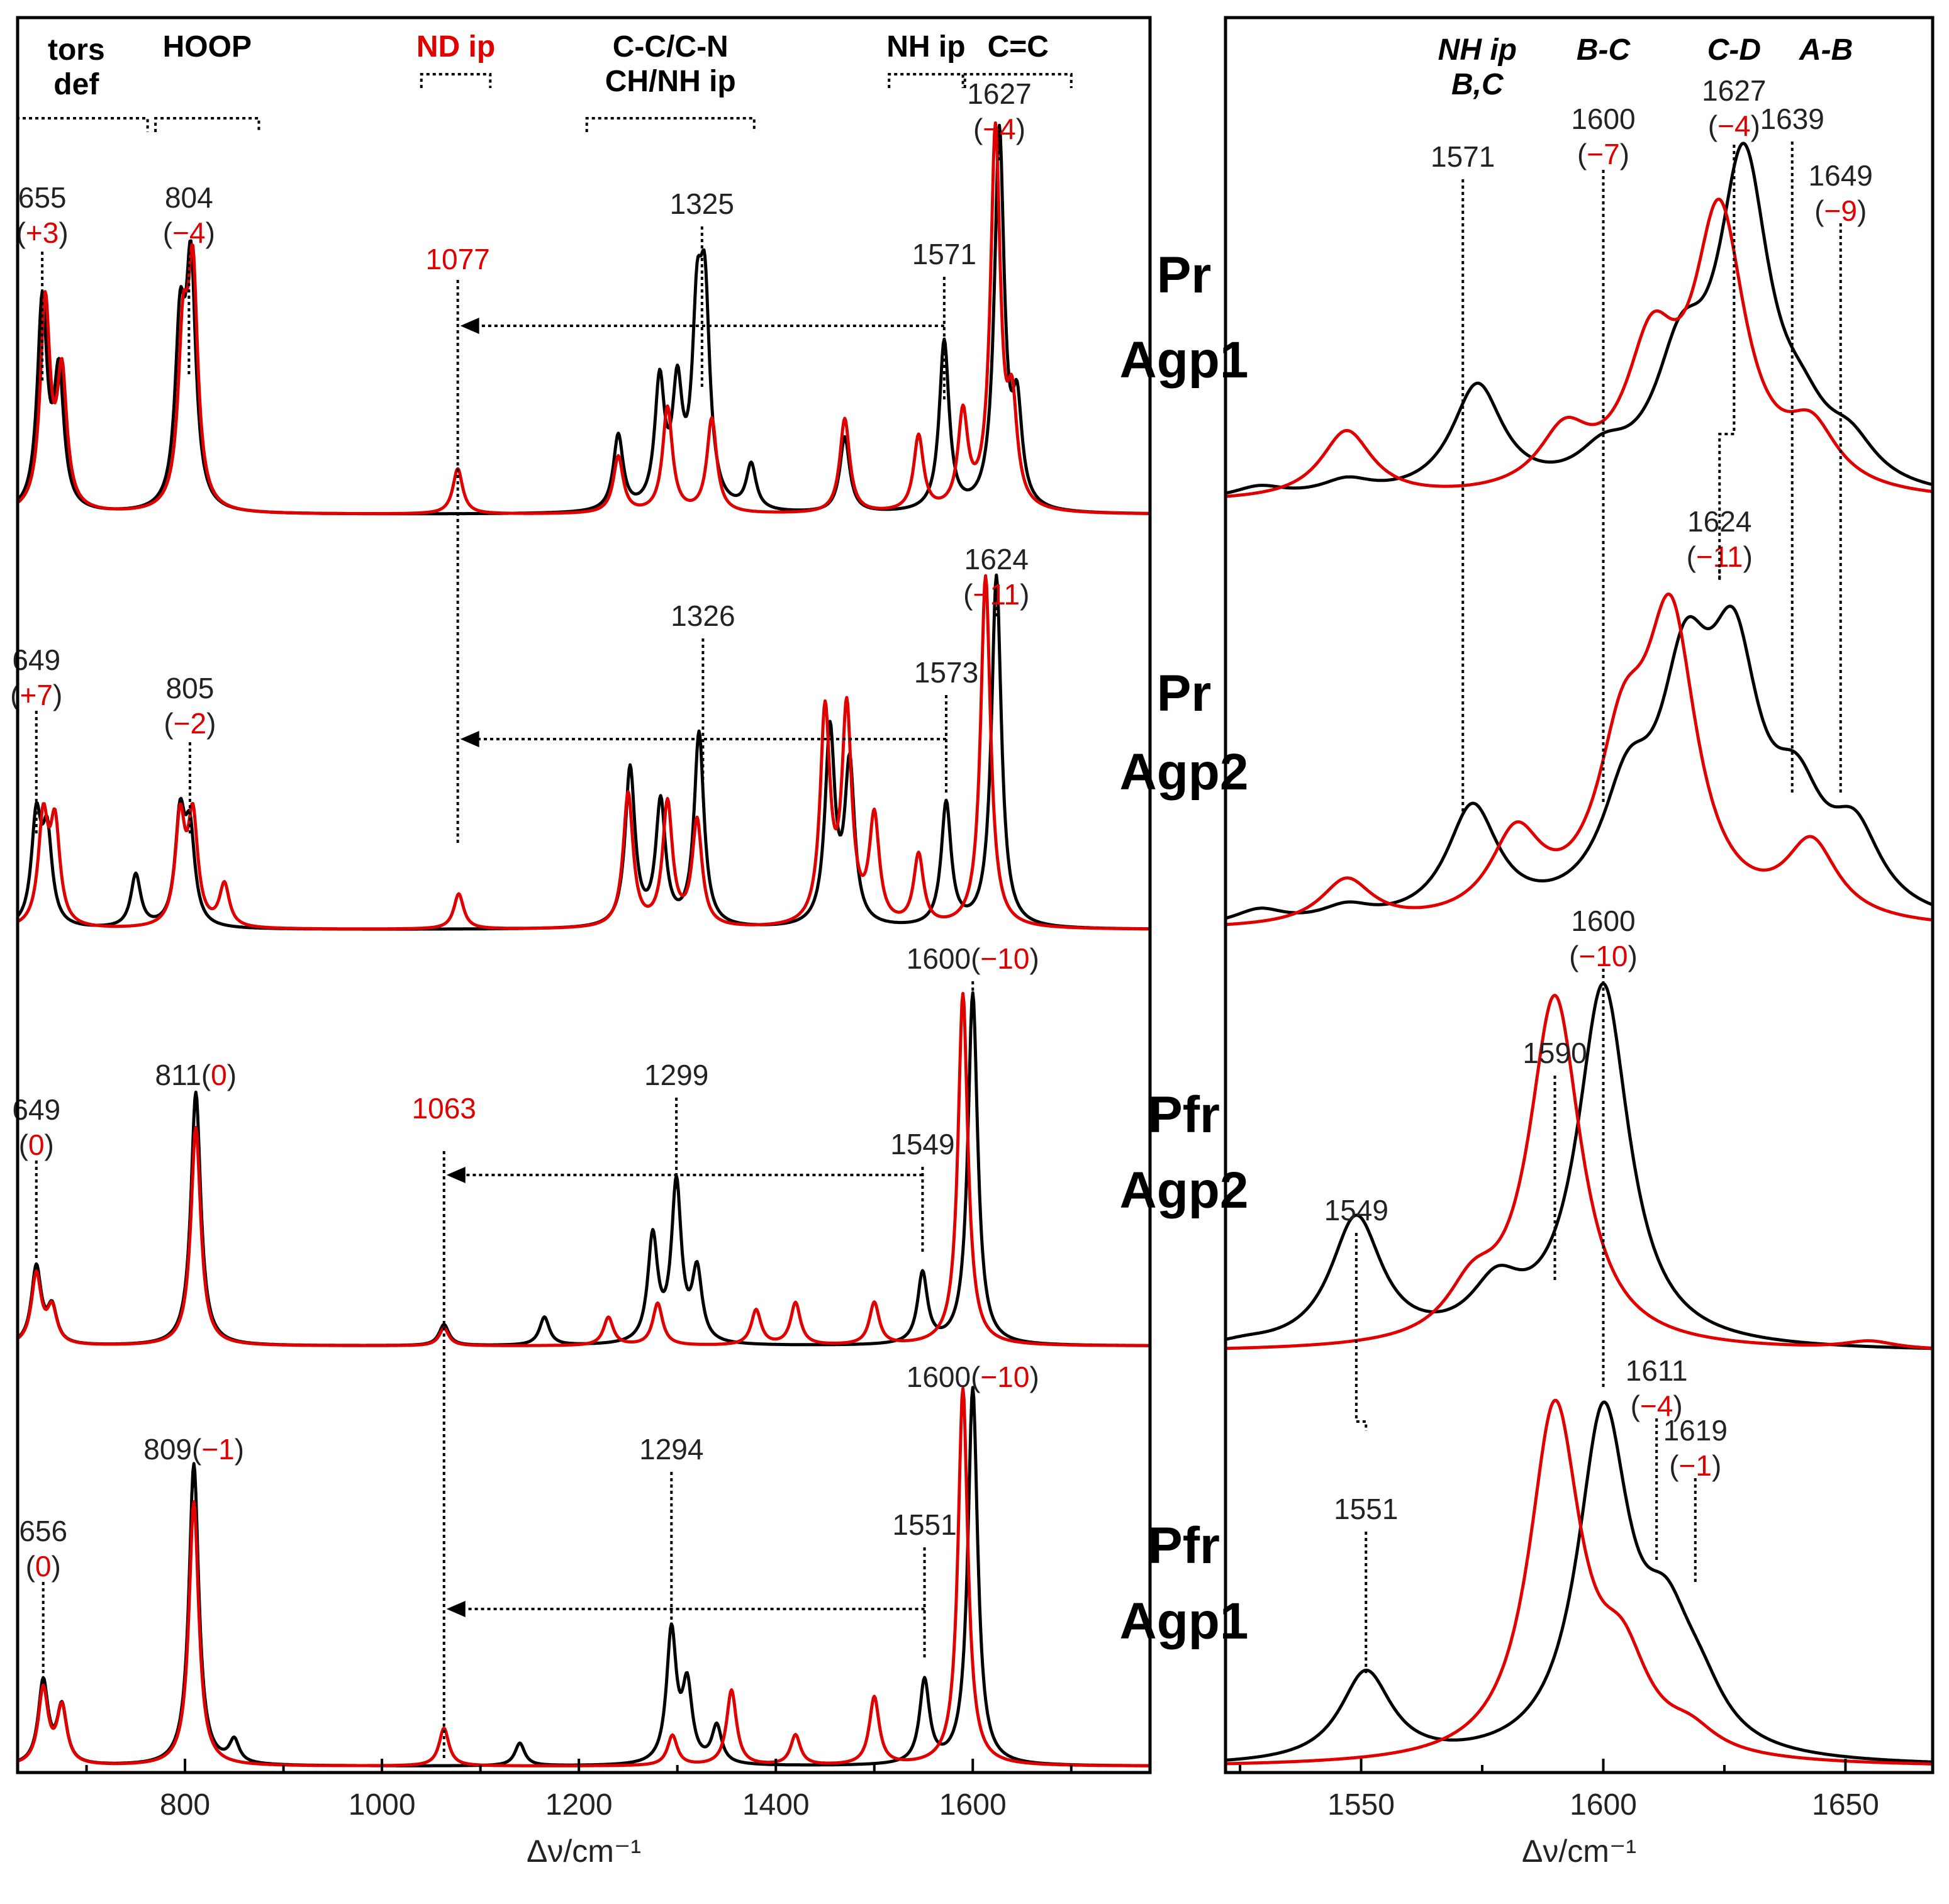 Image resolution: width=1949 pixels, height=1904 pixels. What do you see at coordinates (997, 559) in the screenshot?
I see `left-peak-label-1-4: 1624` at bounding box center [997, 559].